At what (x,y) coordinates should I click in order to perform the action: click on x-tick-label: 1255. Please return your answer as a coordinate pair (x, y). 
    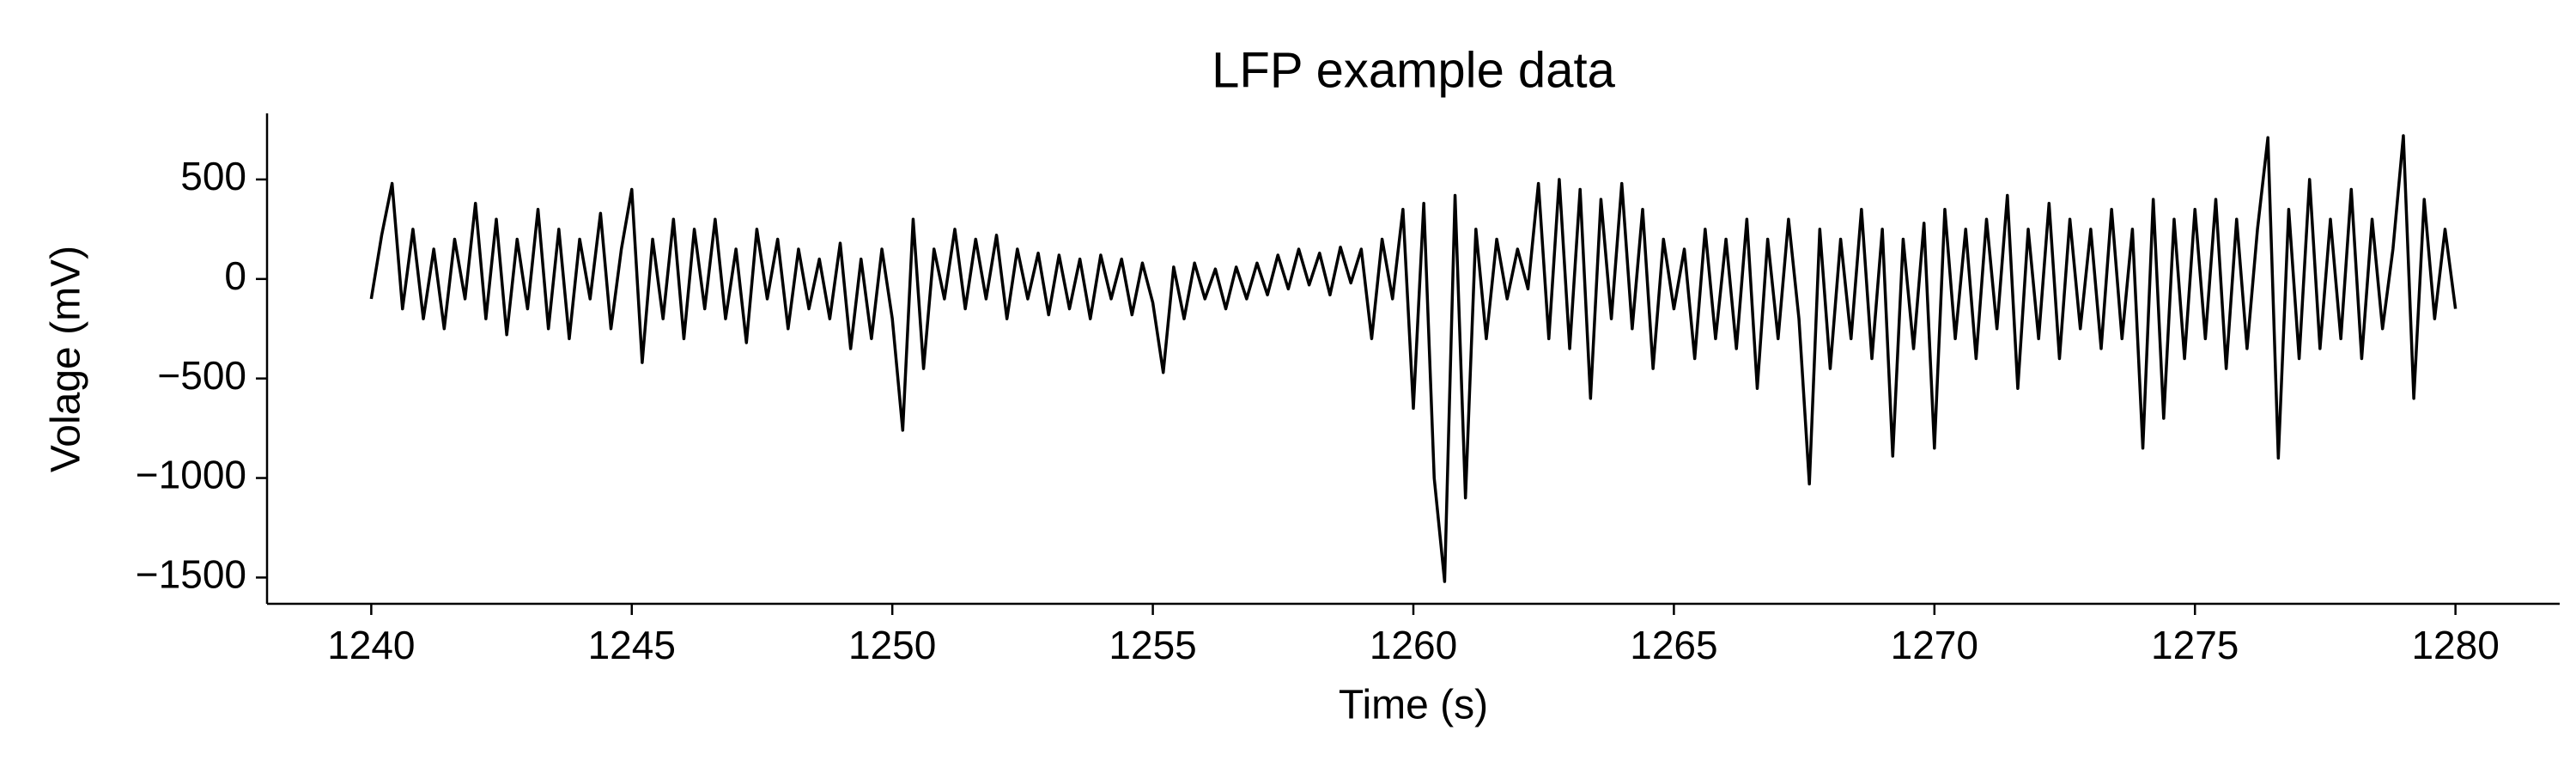
    Looking at the image, I should click on (1152, 645).